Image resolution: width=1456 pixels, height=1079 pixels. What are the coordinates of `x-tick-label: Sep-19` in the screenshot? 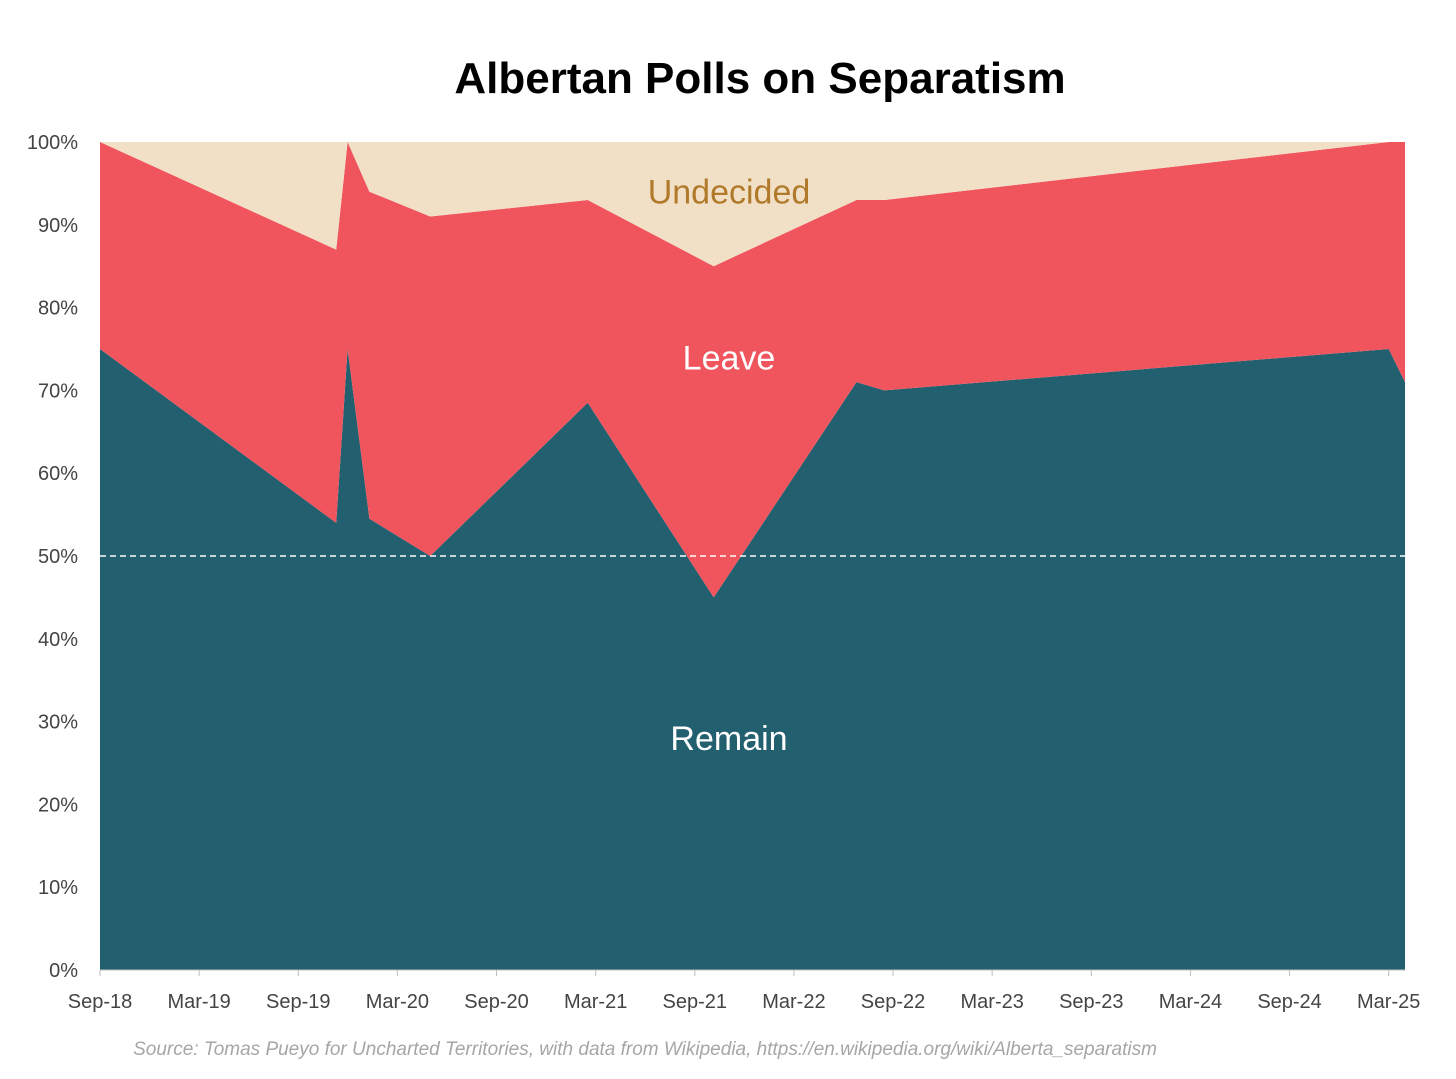 It's located at (298, 1002).